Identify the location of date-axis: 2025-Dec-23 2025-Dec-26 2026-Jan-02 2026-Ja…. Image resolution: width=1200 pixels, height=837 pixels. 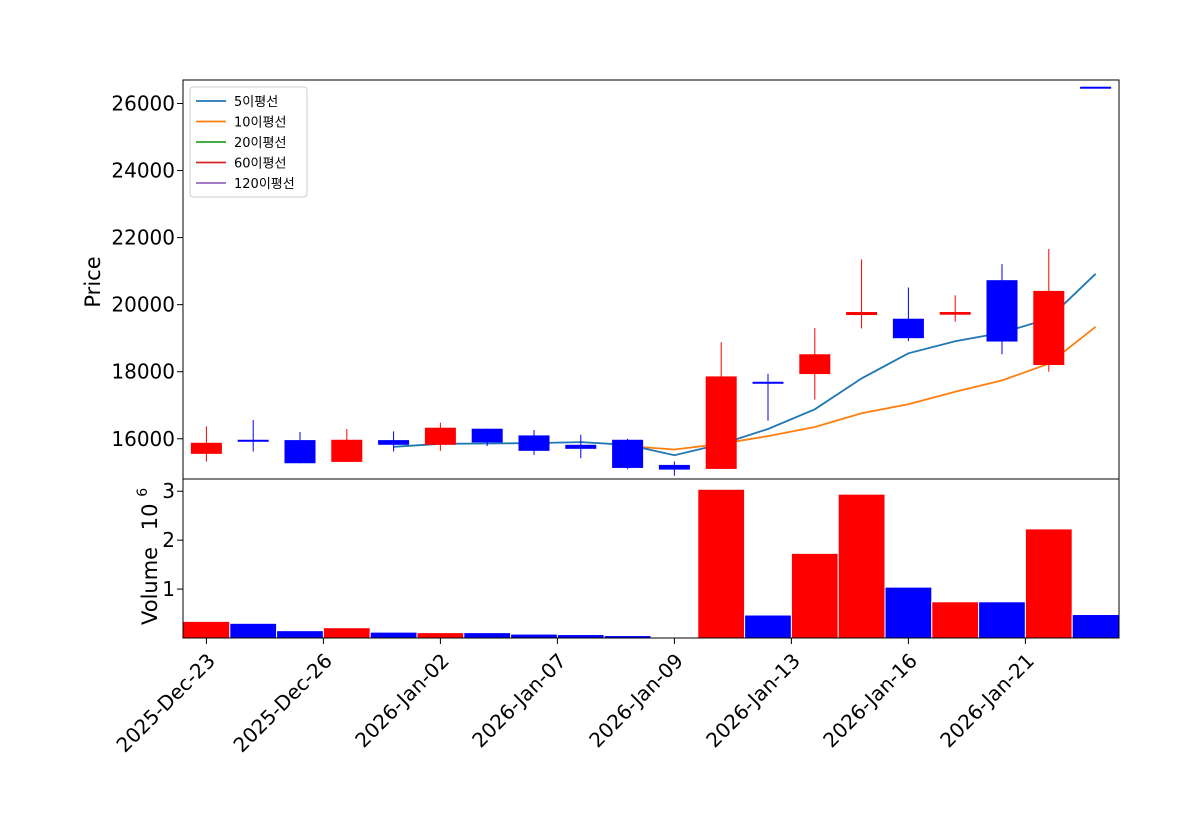
(575, 697).